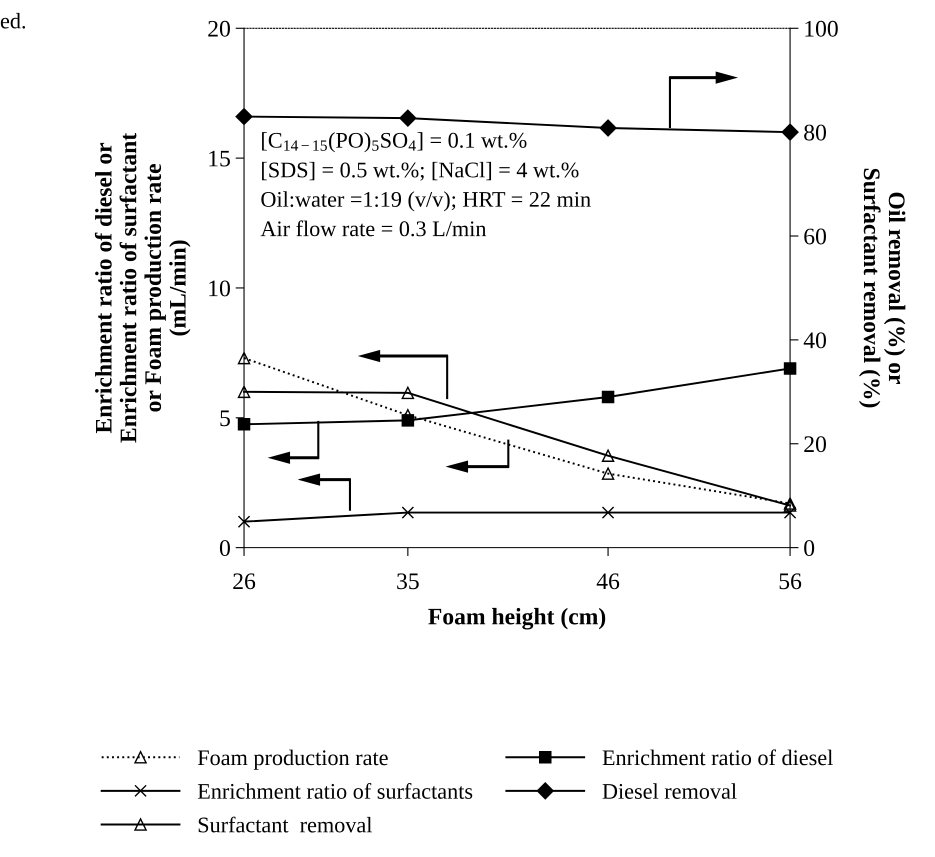  Describe the element at coordinates (335, 791) in the screenshot. I see `legend-label: Enrichment ratio of surfactants` at that location.